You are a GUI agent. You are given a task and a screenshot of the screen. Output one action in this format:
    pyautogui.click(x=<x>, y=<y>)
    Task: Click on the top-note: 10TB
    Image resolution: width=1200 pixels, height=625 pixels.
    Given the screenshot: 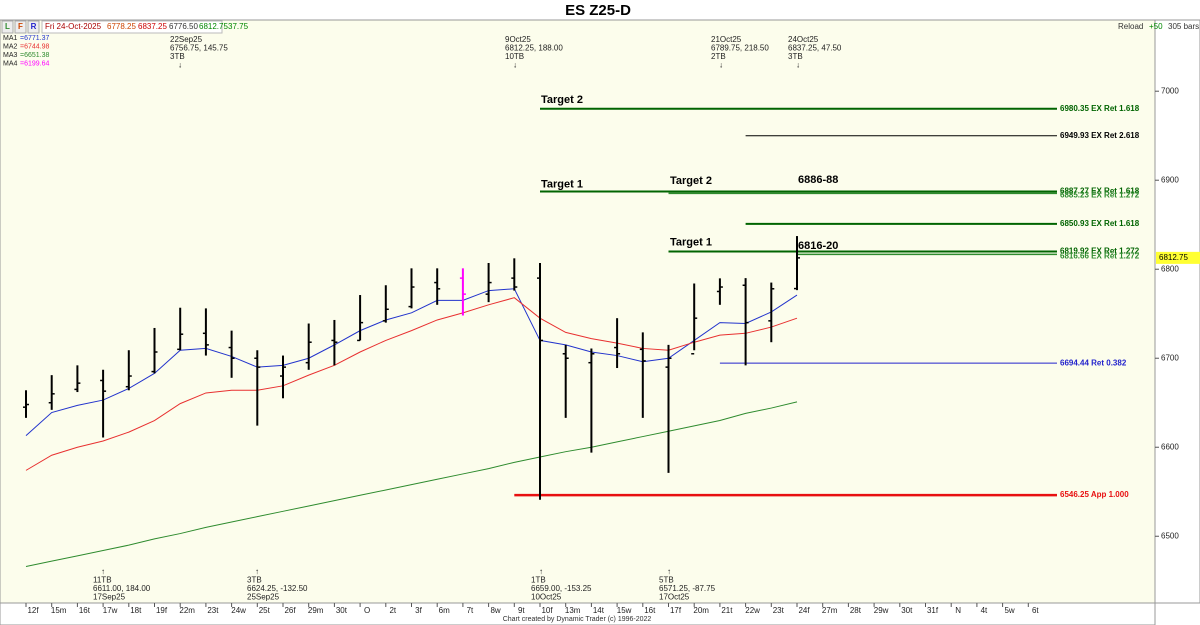 What is the action you would take?
    pyautogui.click(x=514, y=56)
    